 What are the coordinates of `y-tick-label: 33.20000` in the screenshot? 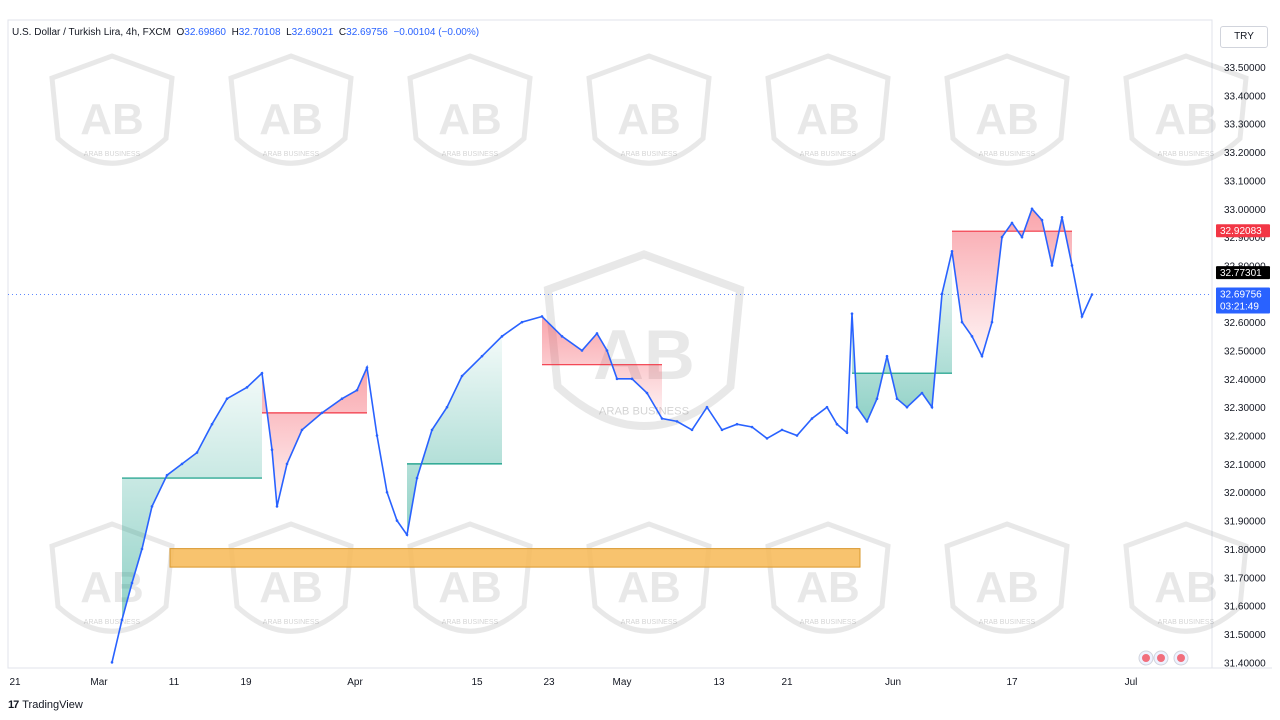 It's located at (1245, 153).